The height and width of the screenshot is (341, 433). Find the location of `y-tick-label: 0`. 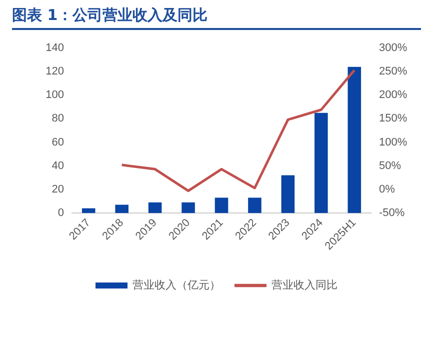

y-tick-label: 0 is located at coordinates (61, 213).